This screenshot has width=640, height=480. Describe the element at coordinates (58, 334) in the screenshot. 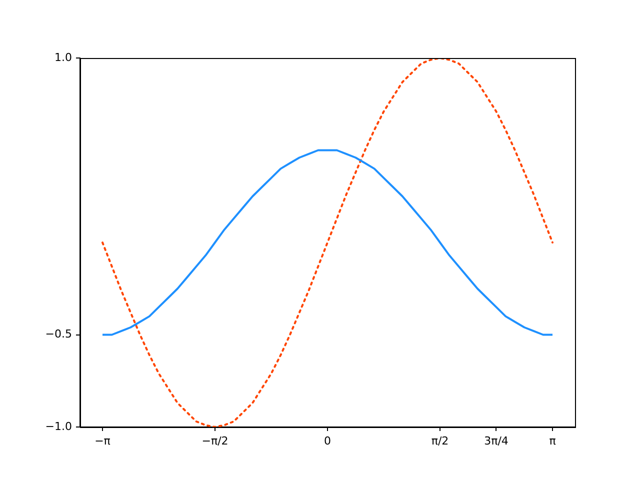

I see `y-tick-label: −0.5` at that location.